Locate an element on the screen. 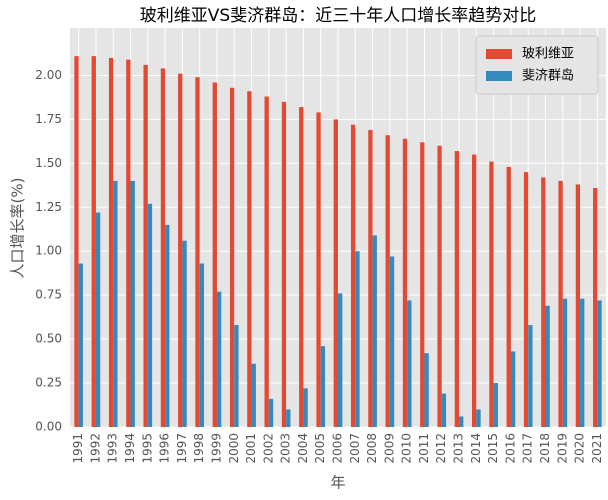 The height and width of the screenshot is (500, 608). x-tick-label: 1997 is located at coordinates (182, 448).